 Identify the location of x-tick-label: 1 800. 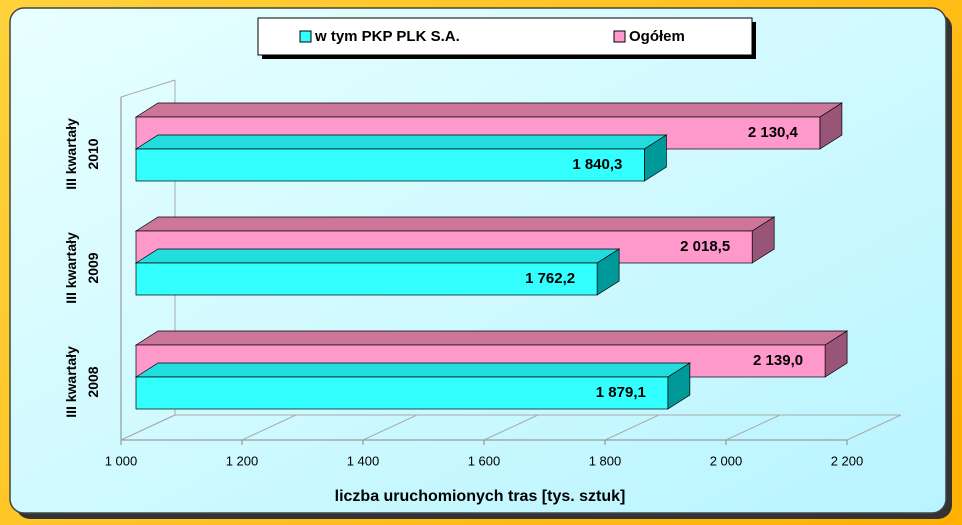
(605, 460).